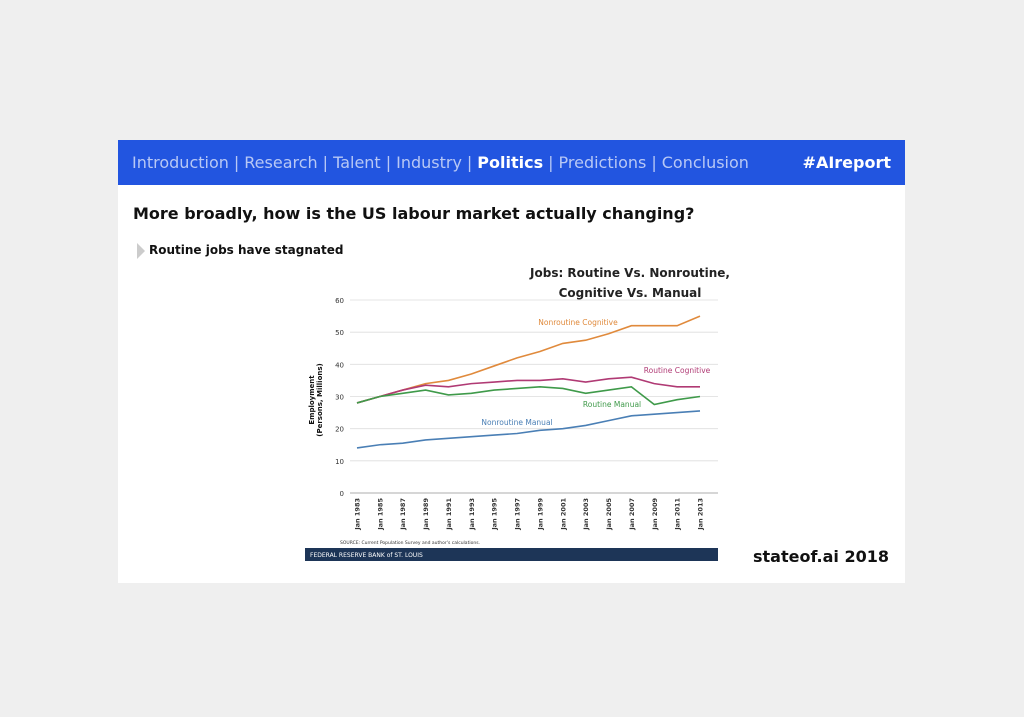 The height and width of the screenshot is (717, 1024). Describe the element at coordinates (339, 462) in the screenshot. I see `y-tick-label: 10` at that location.